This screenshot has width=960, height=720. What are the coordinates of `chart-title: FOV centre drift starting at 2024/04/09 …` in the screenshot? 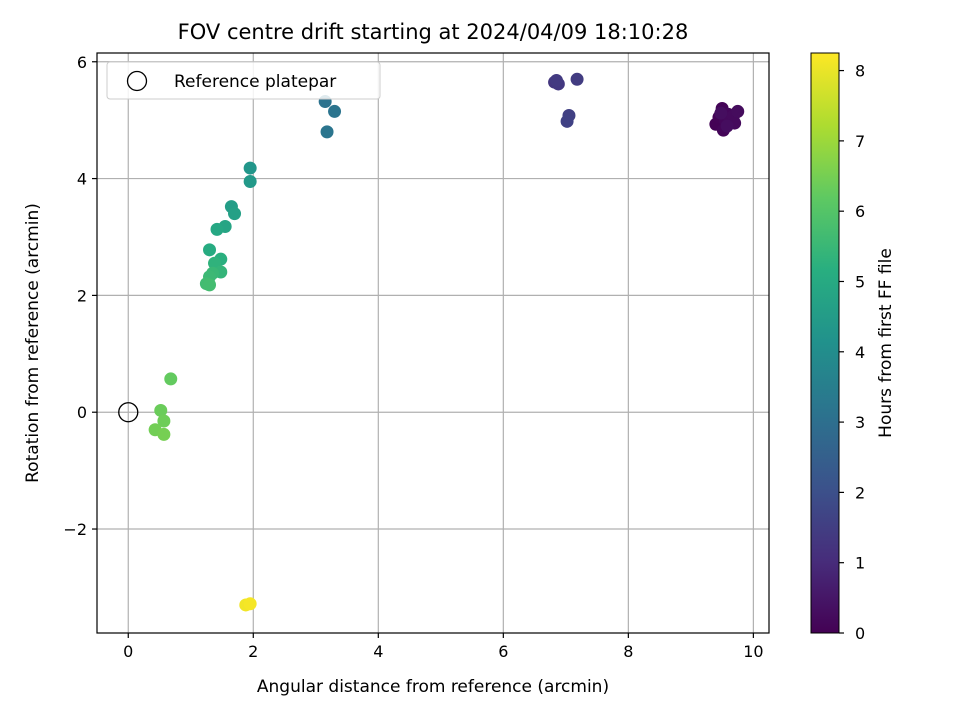 It's located at (433, 32).